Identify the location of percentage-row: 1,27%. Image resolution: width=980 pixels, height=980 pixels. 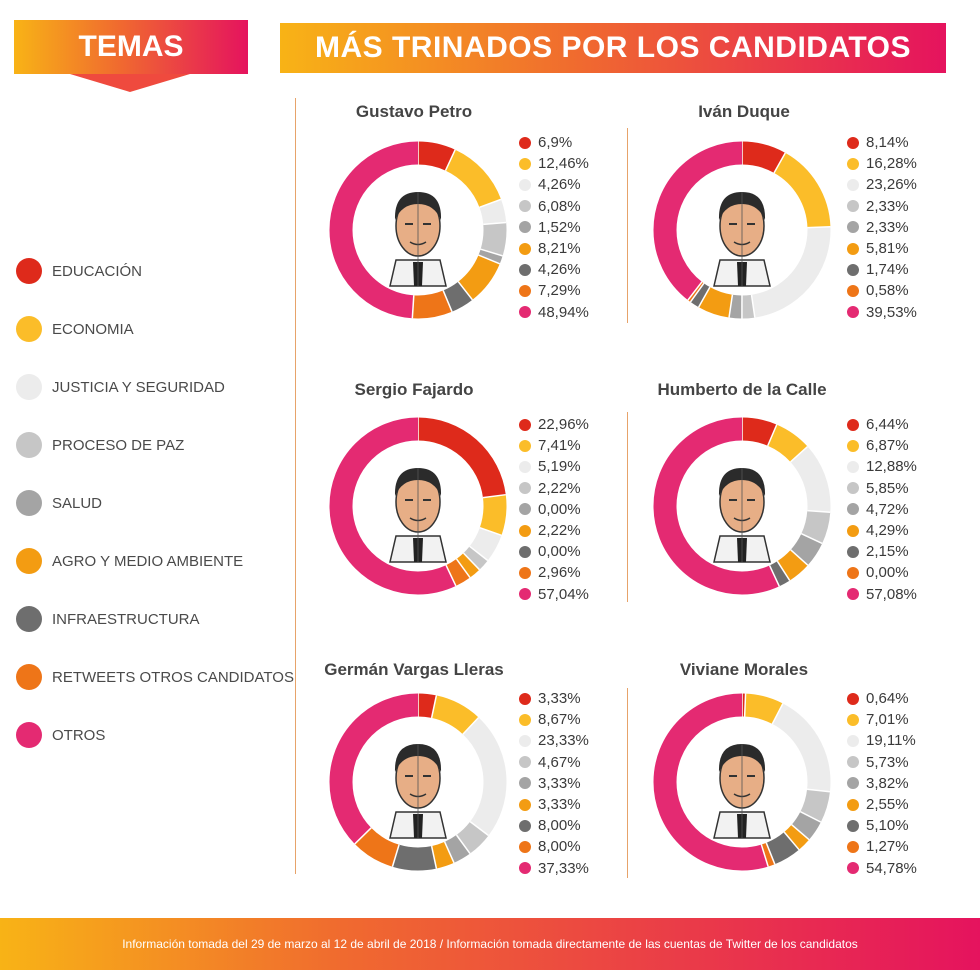
(882, 846).